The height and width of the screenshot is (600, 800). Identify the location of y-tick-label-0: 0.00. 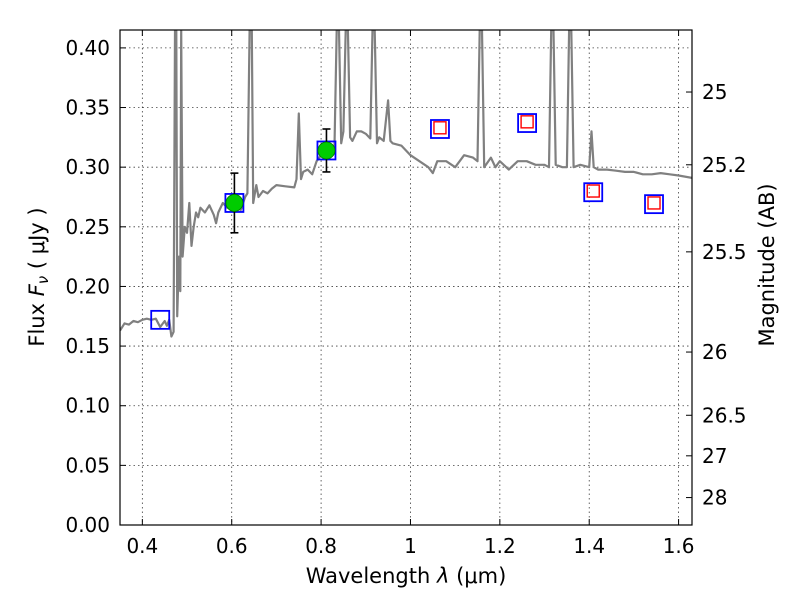
(87, 525).